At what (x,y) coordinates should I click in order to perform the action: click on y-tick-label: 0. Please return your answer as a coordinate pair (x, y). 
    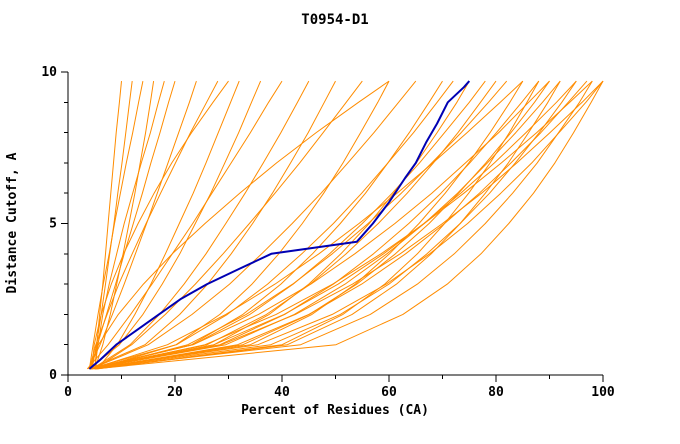
    Looking at the image, I should click on (53, 375).